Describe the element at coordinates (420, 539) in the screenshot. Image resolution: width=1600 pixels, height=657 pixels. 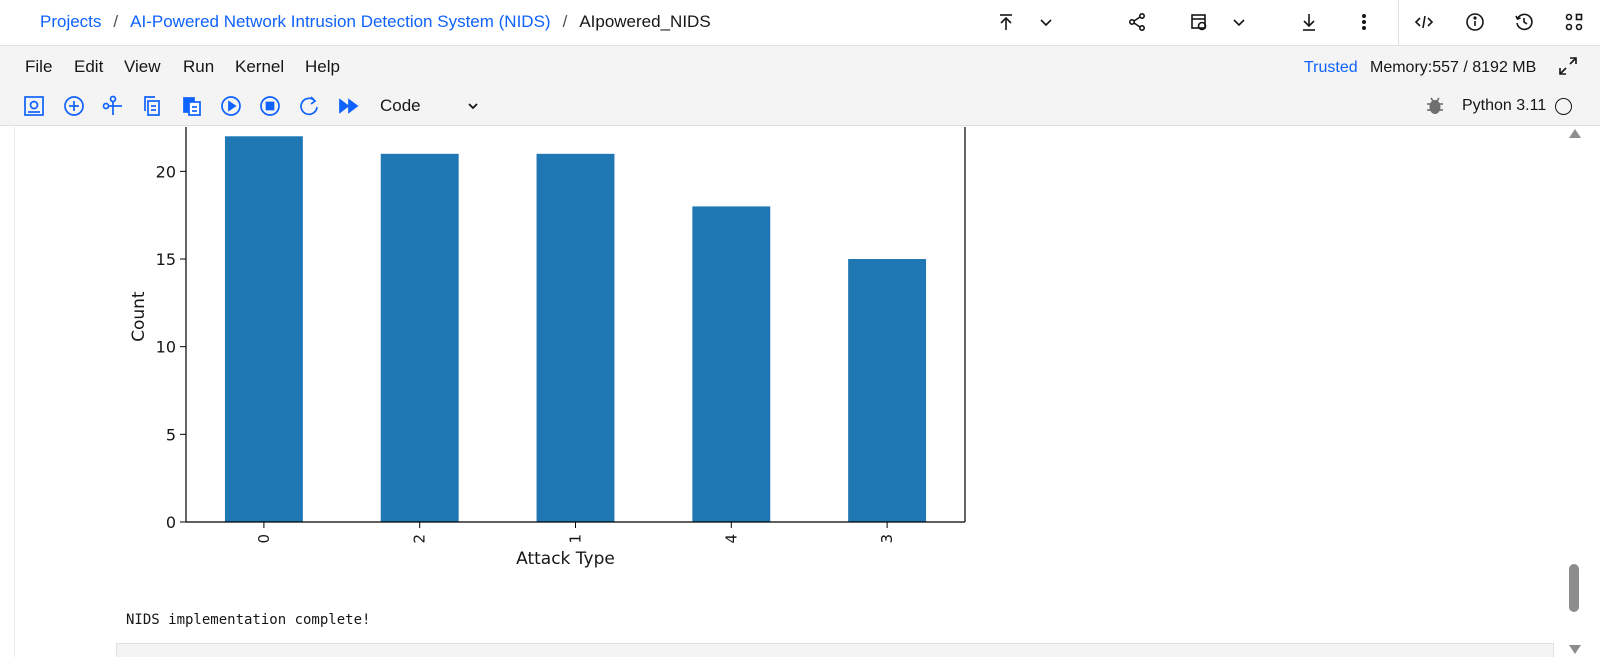
I see `x-tick-label: 2` at that location.